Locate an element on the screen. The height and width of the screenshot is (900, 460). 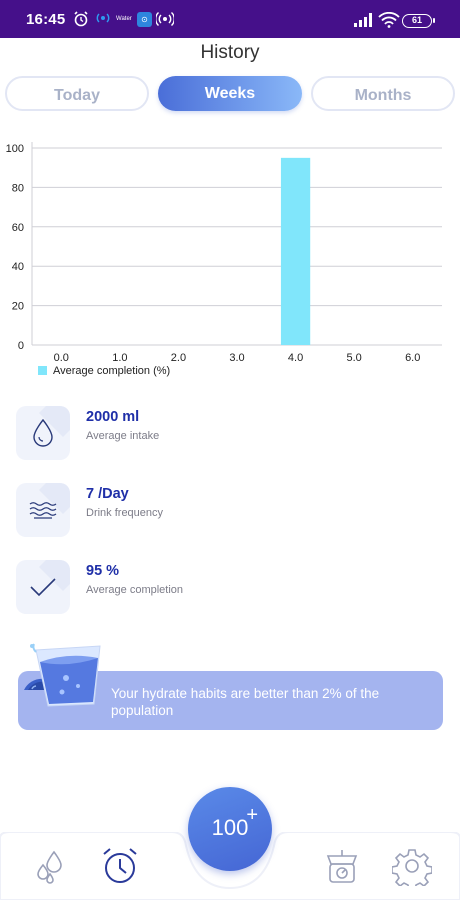
x-tick-label: 4.0 is located at coordinates (295, 358).